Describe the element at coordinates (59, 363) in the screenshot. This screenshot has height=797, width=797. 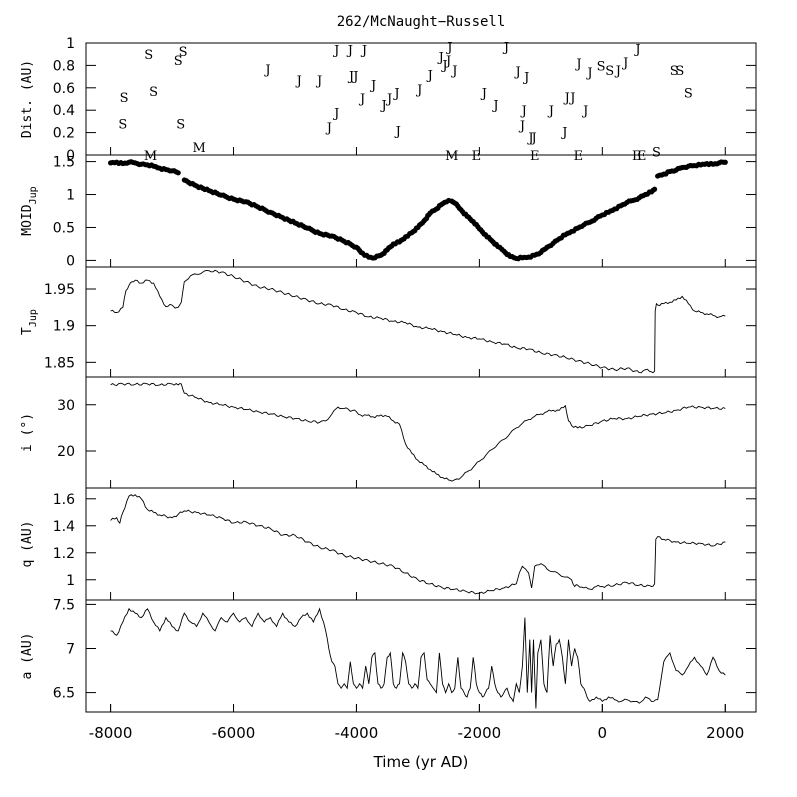
I see `y-tick-label: 1.85` at that location.